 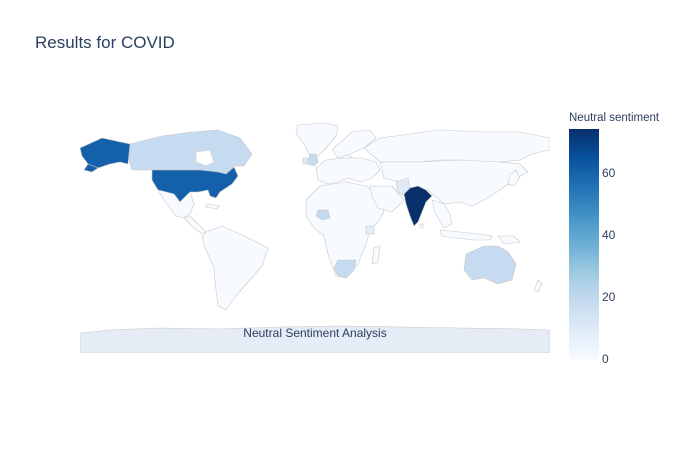 What do you see at coordinates (323, 215) in the screenshot?
I see `land-nigeria` at bounding box center [323, 215].